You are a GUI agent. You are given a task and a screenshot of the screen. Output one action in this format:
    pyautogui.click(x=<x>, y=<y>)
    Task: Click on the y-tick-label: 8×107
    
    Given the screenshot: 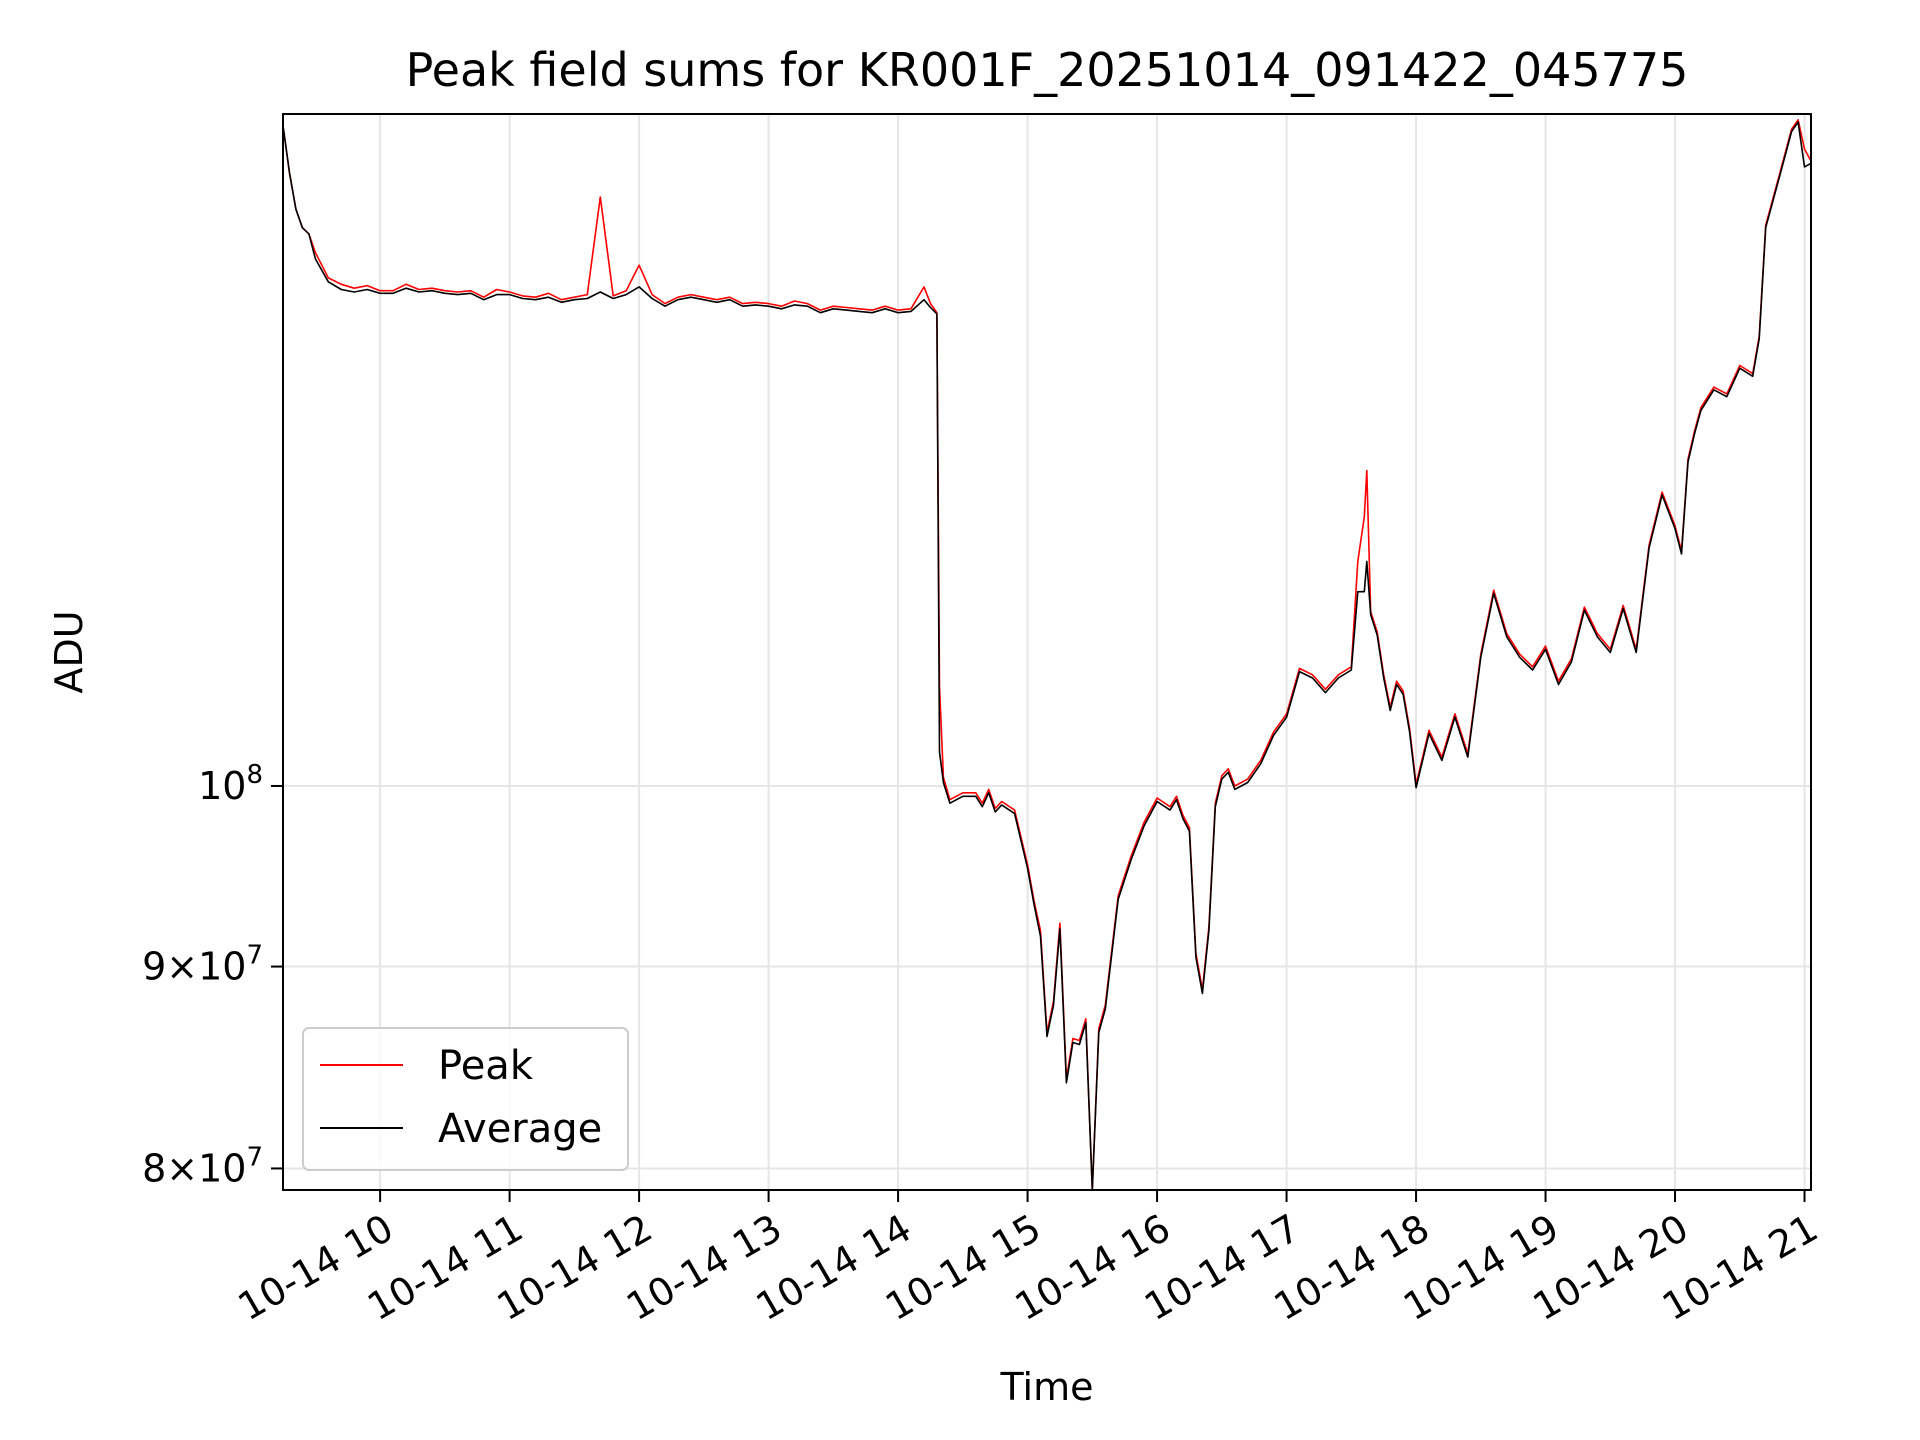 What is the action you would take?
    pyautogui.click(x=202, y=1166)
    